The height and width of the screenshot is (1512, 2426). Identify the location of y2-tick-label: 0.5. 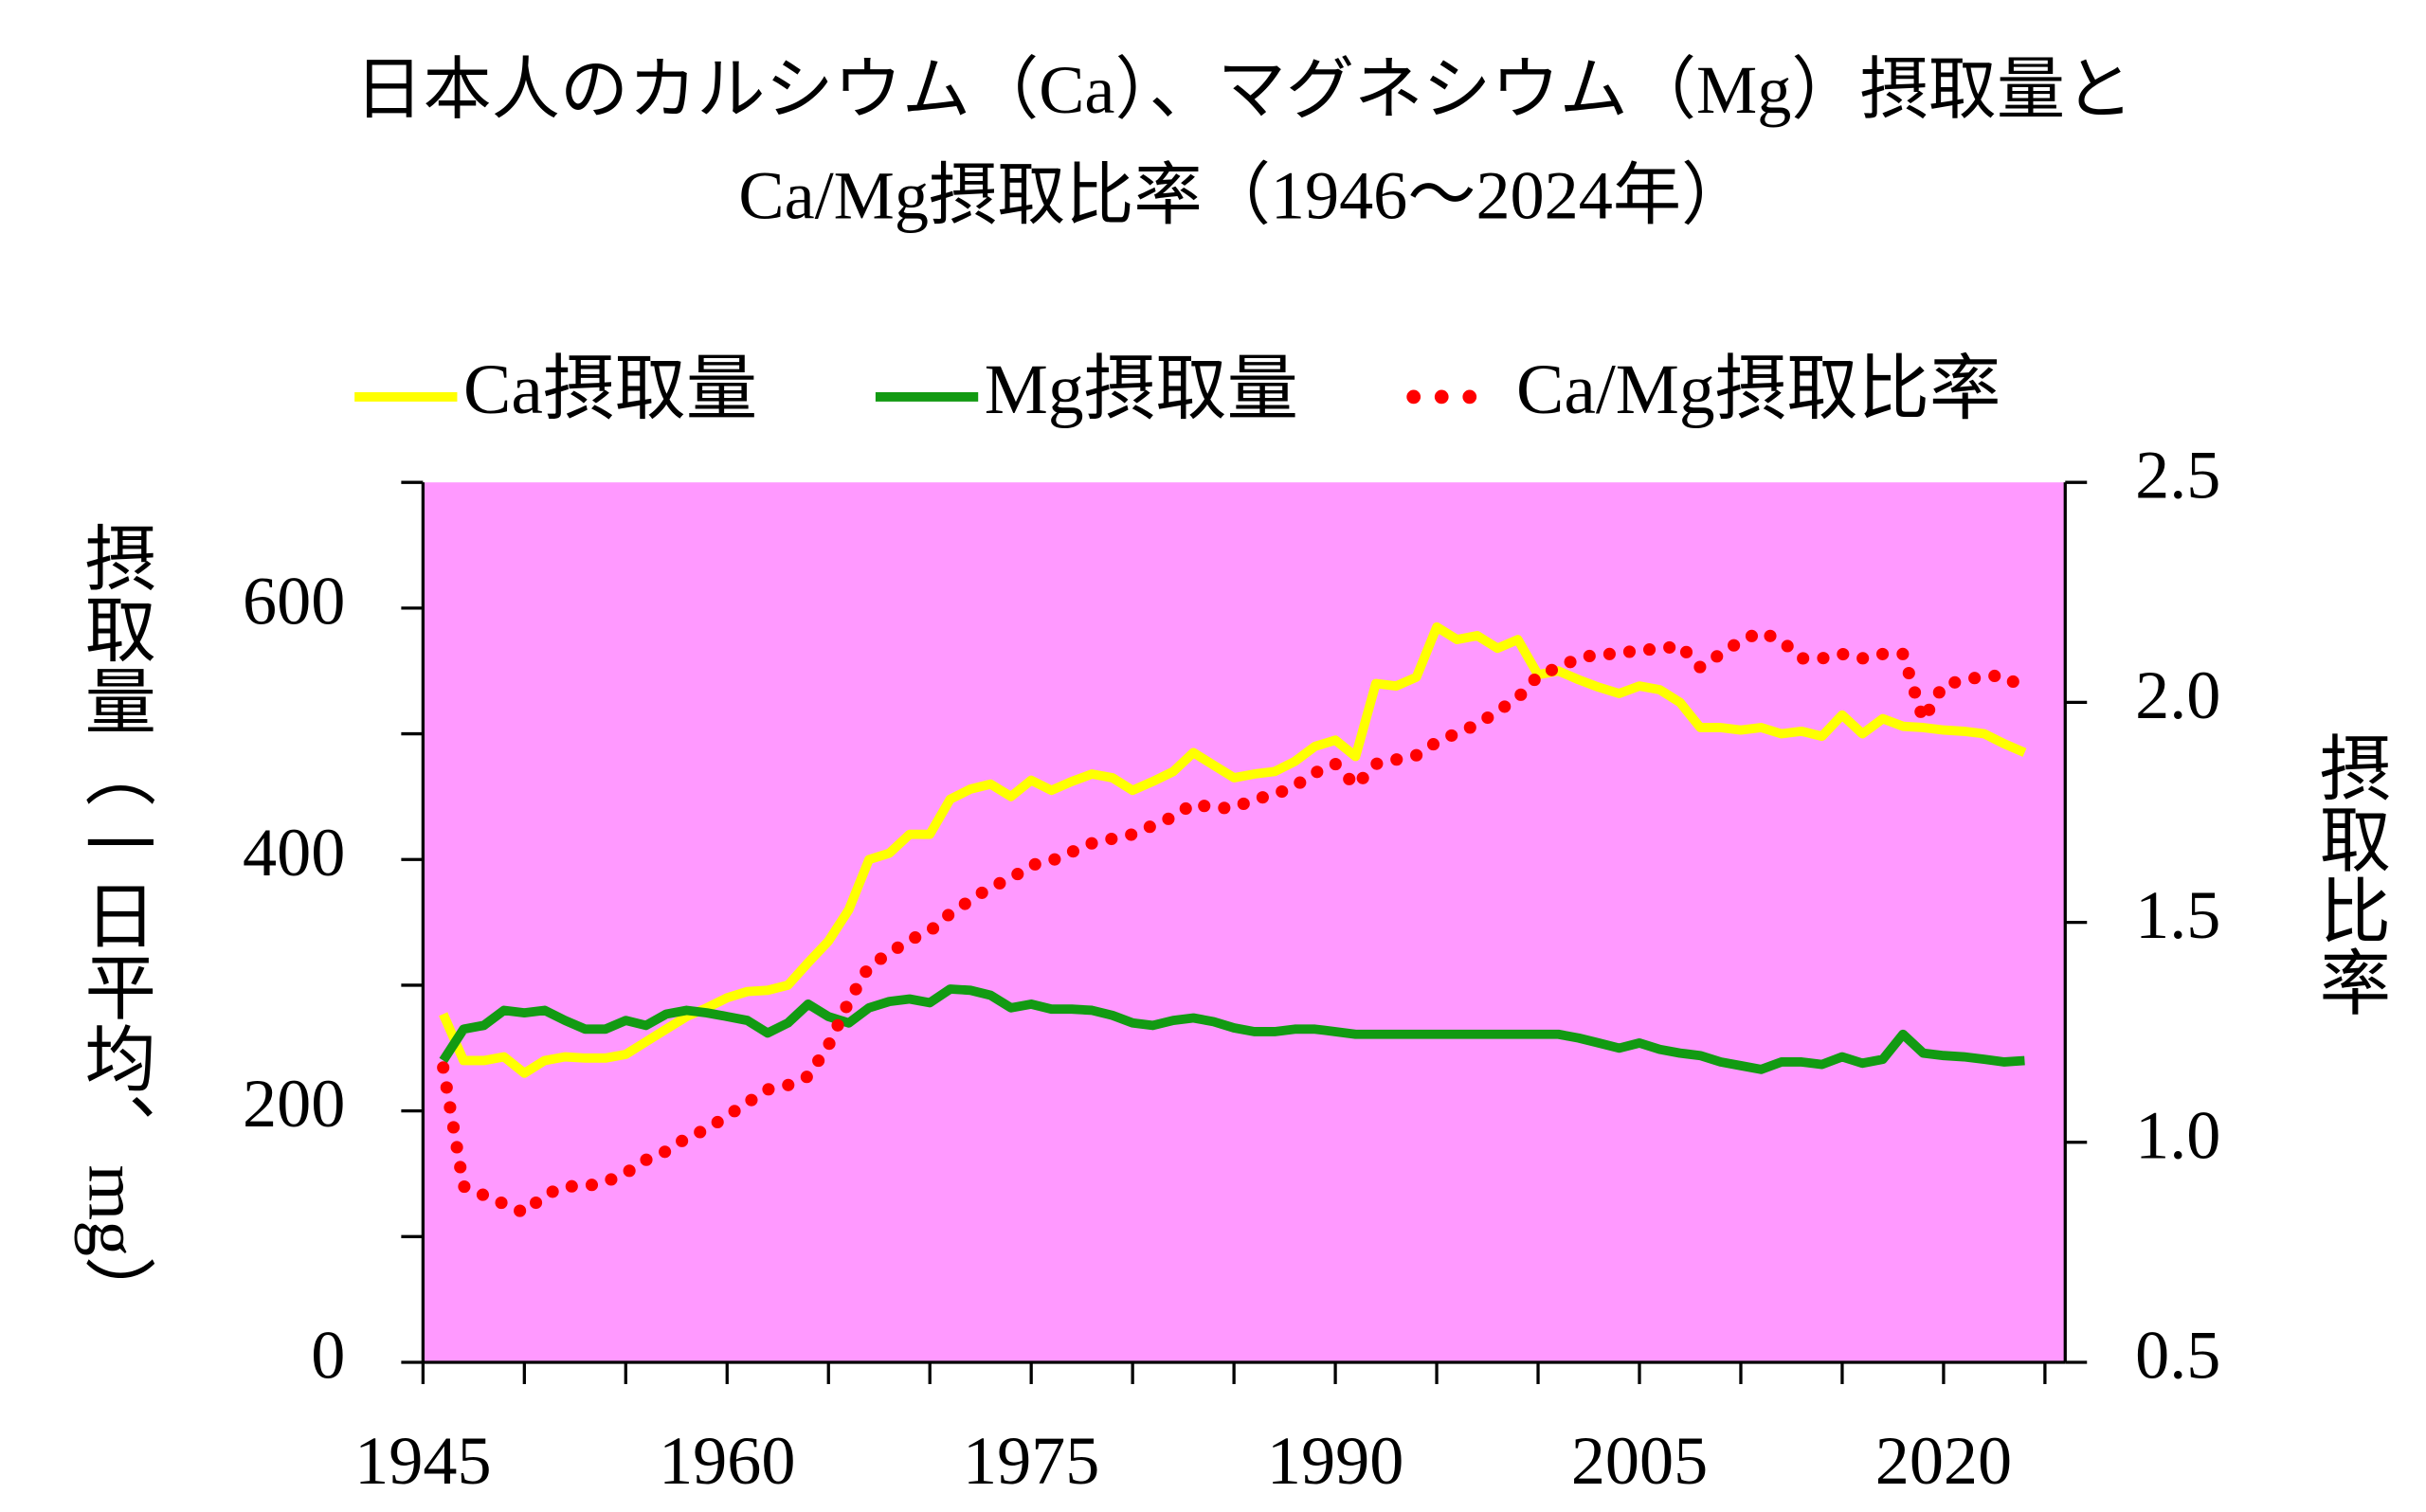
(2177, 1356).